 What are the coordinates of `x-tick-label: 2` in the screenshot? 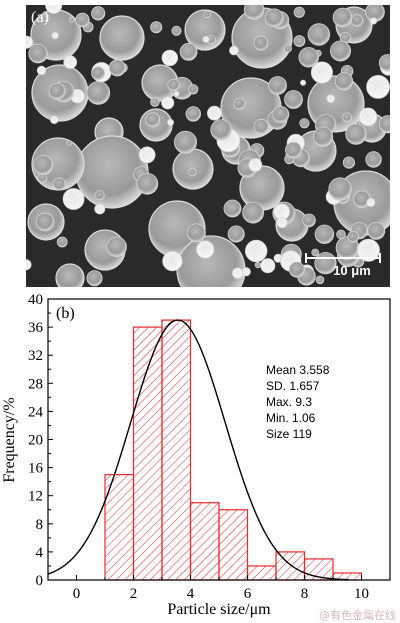 It's located at (134, 594).